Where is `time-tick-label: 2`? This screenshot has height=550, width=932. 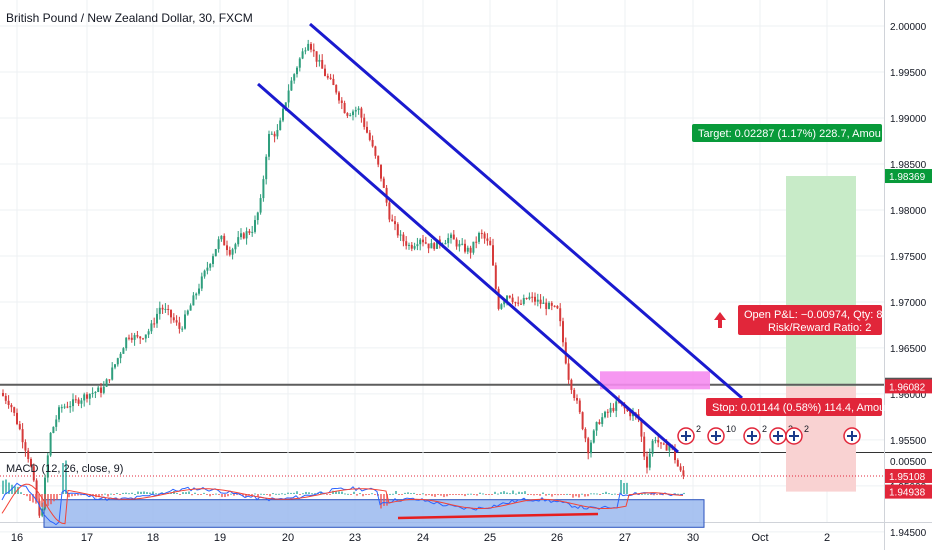
time-tick-label: 2 is located at coordinates (827, 538).